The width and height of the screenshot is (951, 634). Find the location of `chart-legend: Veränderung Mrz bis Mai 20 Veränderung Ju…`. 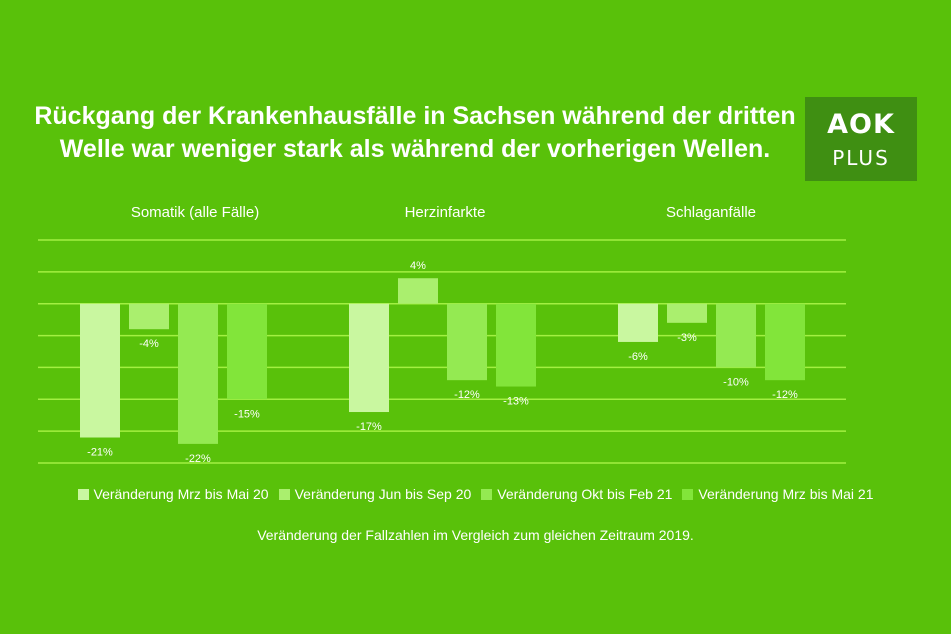

chart-legend: Veränderung Mrz bis Mai 20 Veränderung Ju… is located at coordinates (475, 494).